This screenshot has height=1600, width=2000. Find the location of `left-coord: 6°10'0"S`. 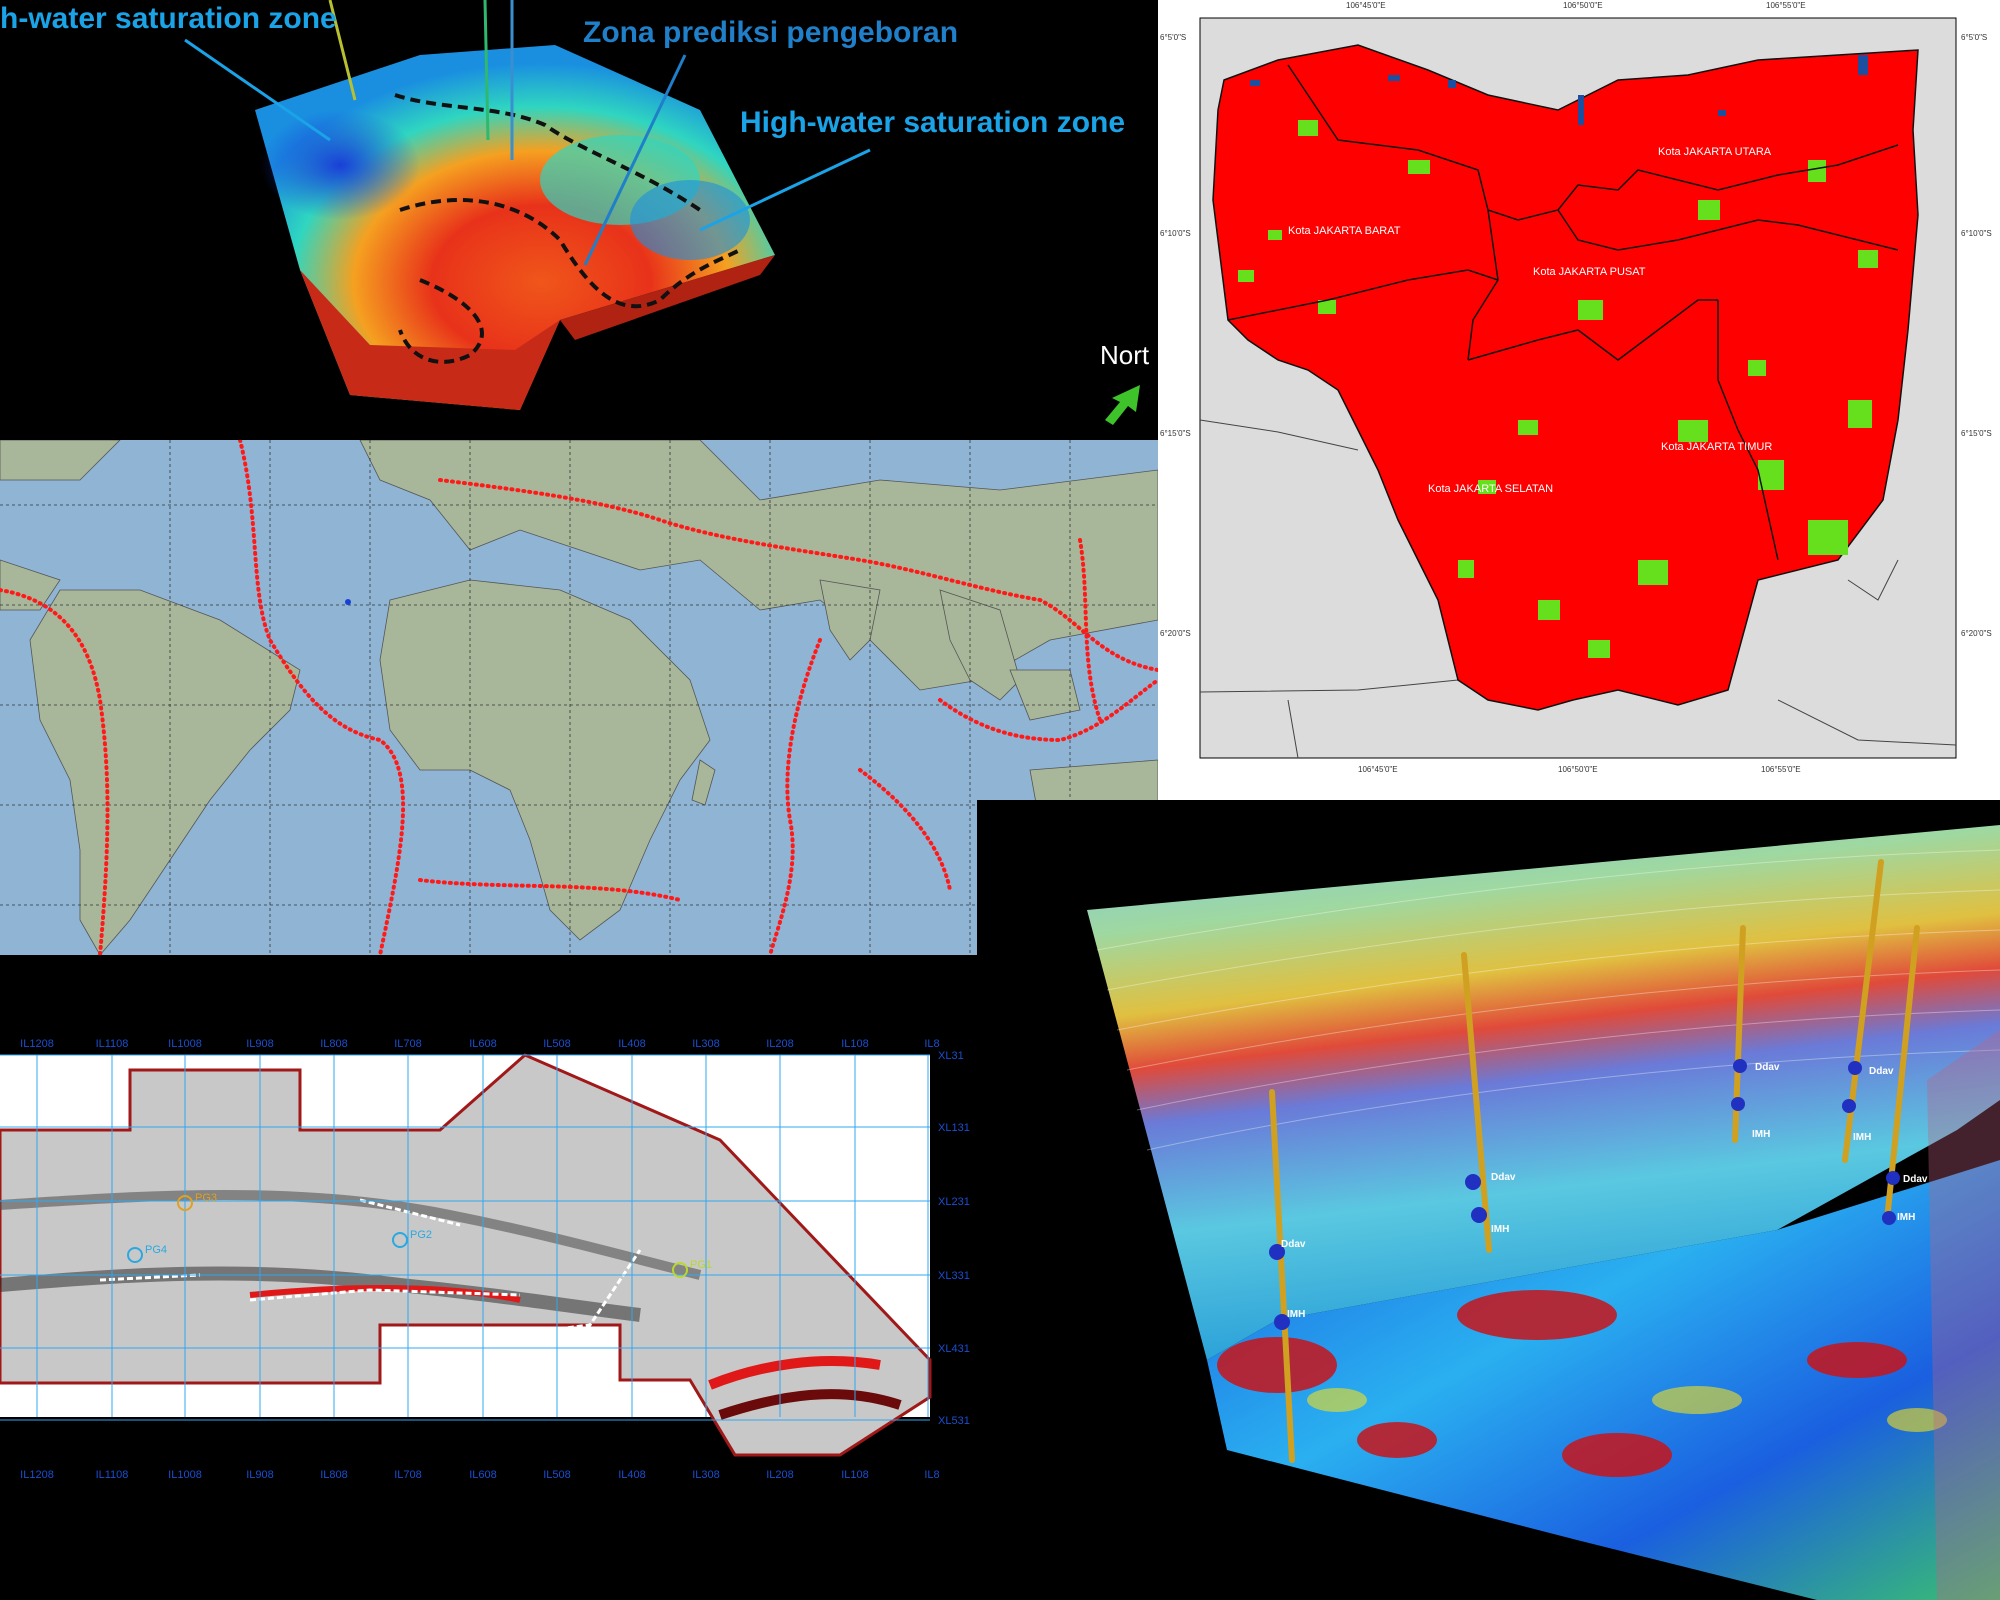

left-coord: 6°10'0"S is located at coordinates (1175, 233).